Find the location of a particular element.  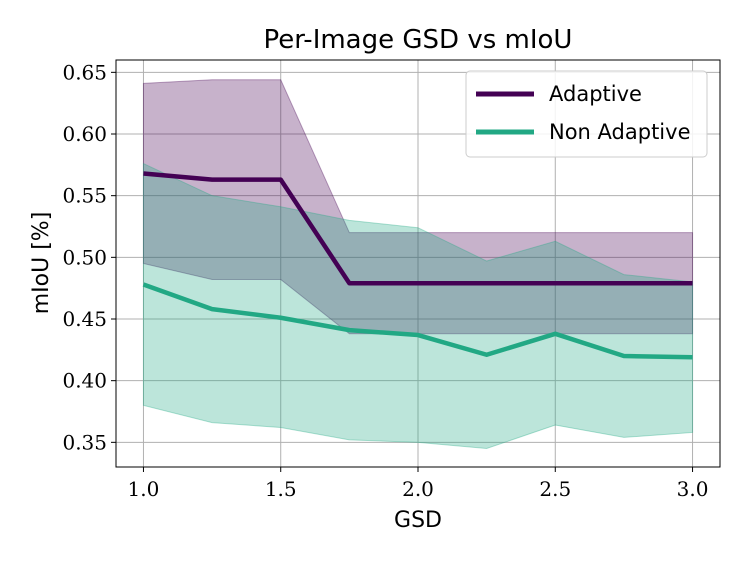

legend: Adaptive Non Adaptive is located at coordinates (586, 114).